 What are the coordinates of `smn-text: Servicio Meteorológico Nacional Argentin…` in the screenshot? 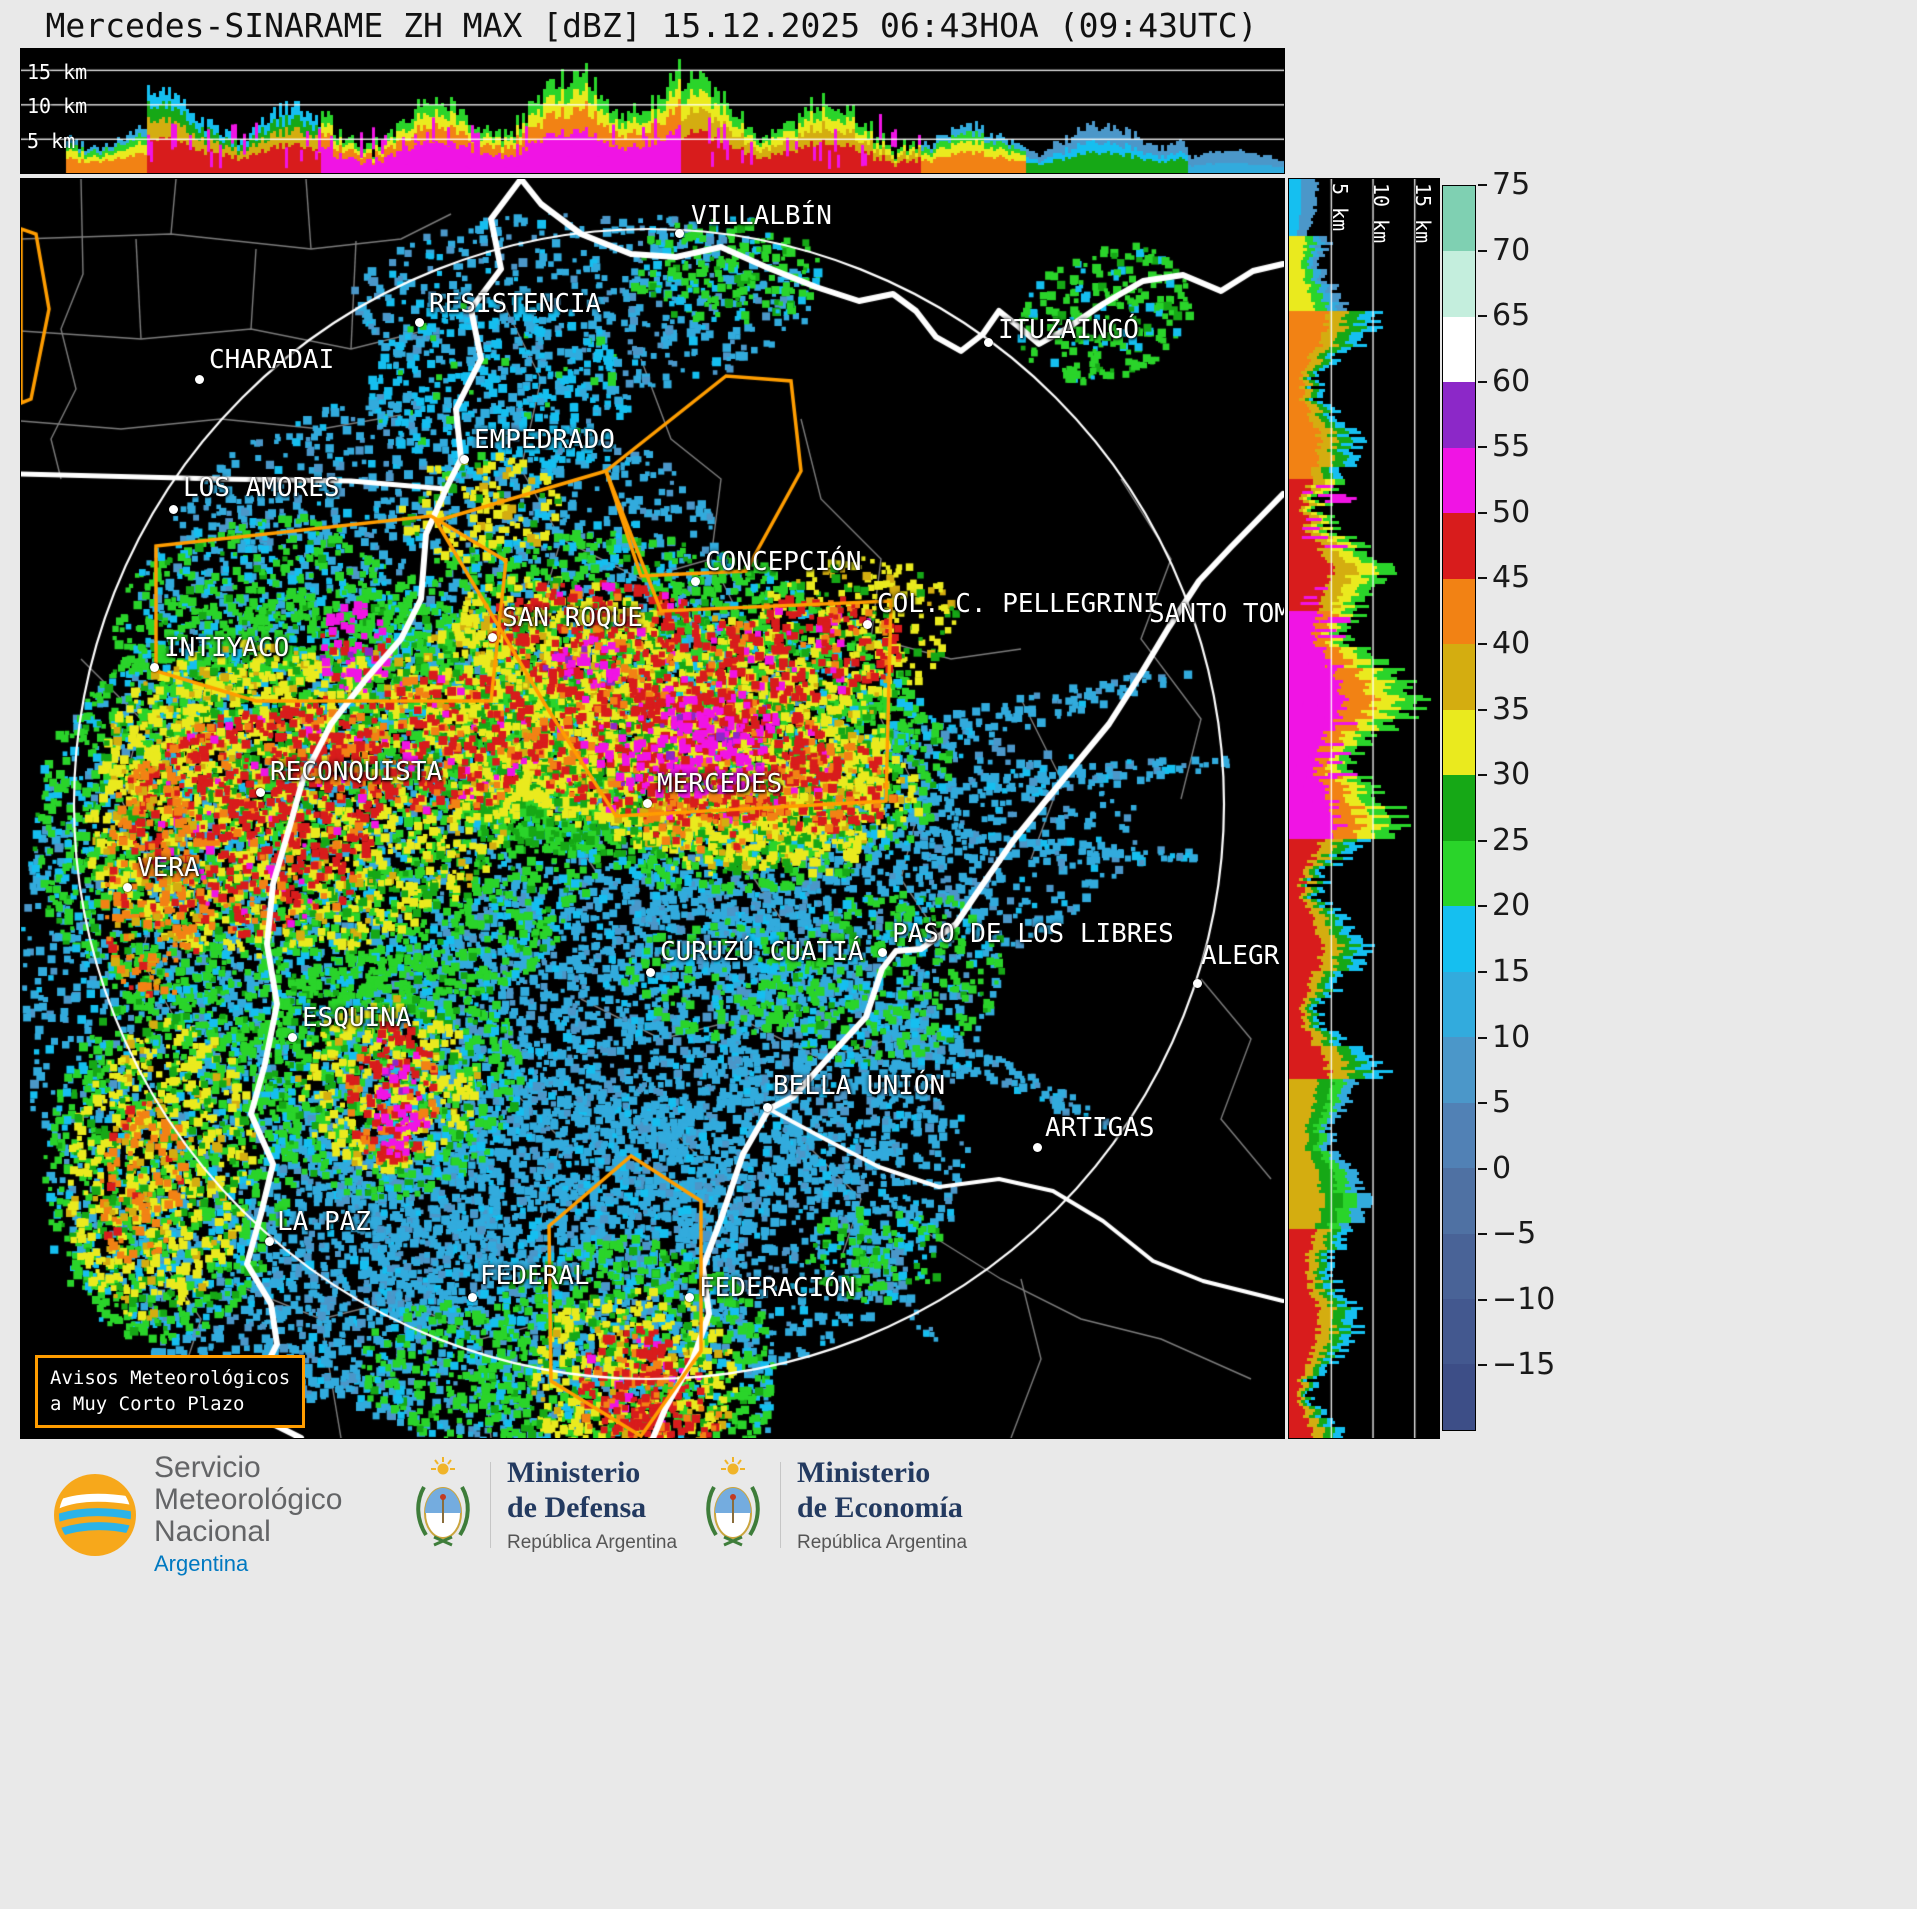 It's located at (248, 1514).